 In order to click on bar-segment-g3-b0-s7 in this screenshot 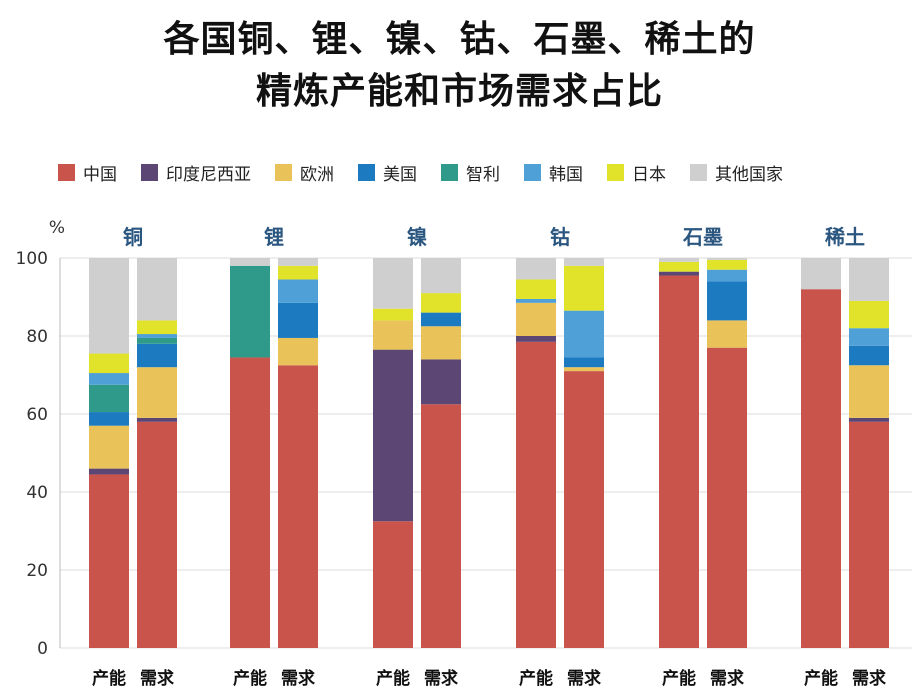, I will do `click(536, 269)`.